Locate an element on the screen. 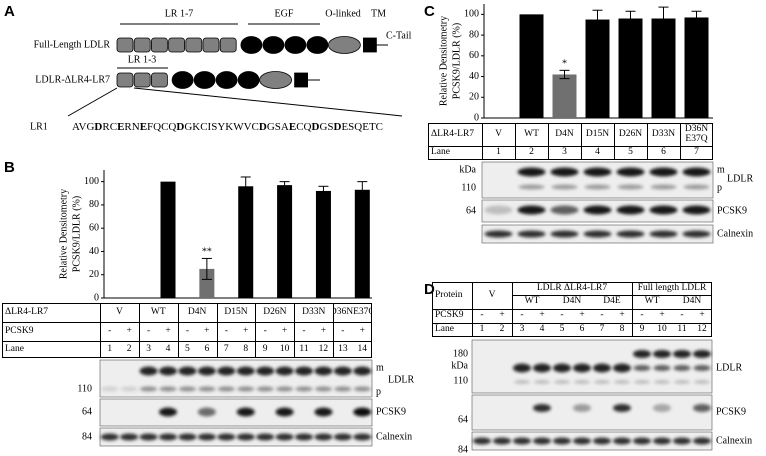  table-frame is located at coordinates (570, 141).